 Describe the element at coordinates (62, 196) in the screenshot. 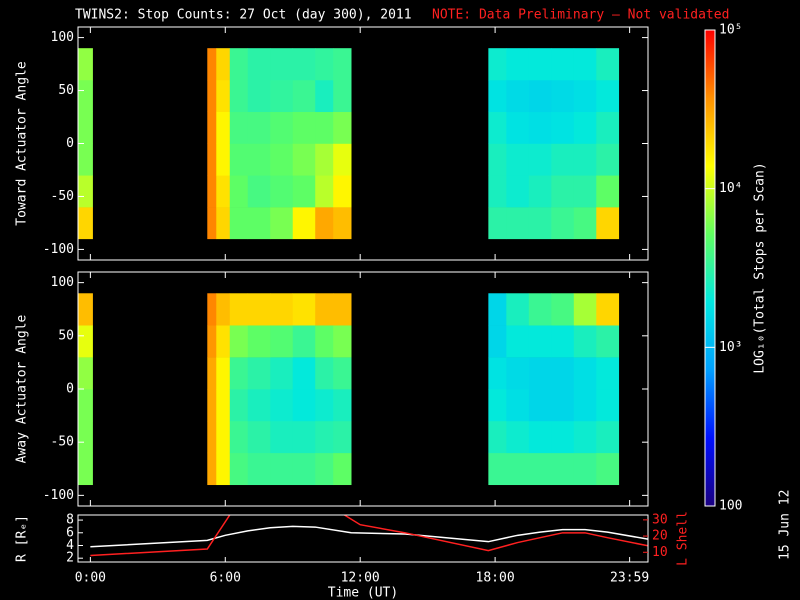

I see `y-tick-label: -50` at that location.